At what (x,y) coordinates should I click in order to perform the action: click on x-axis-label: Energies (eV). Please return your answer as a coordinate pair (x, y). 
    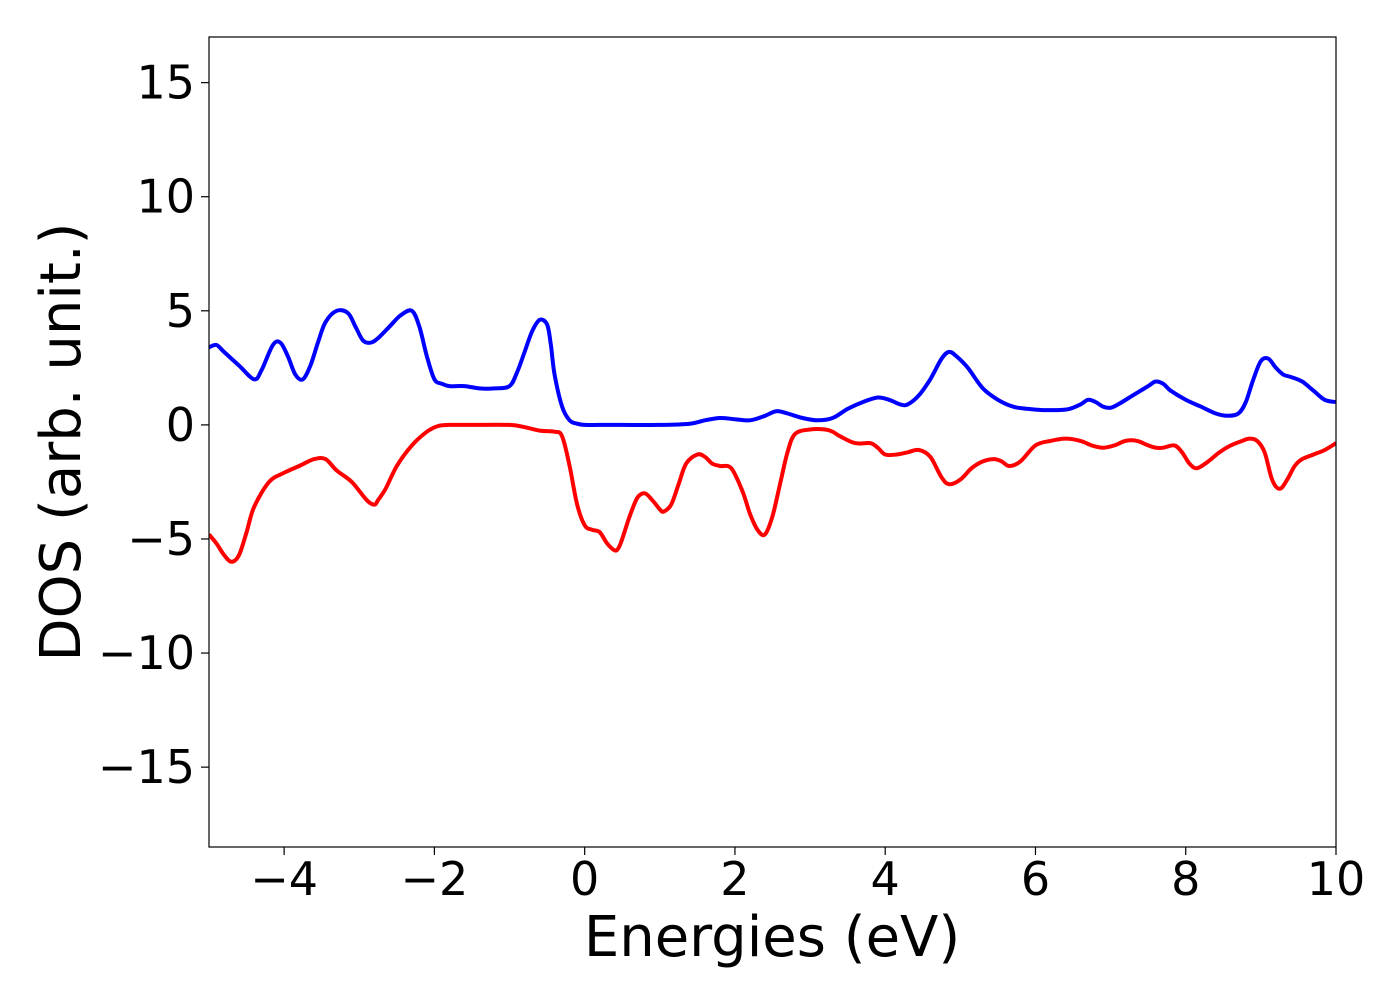
    Looking at the image, I should click on (772, 937).